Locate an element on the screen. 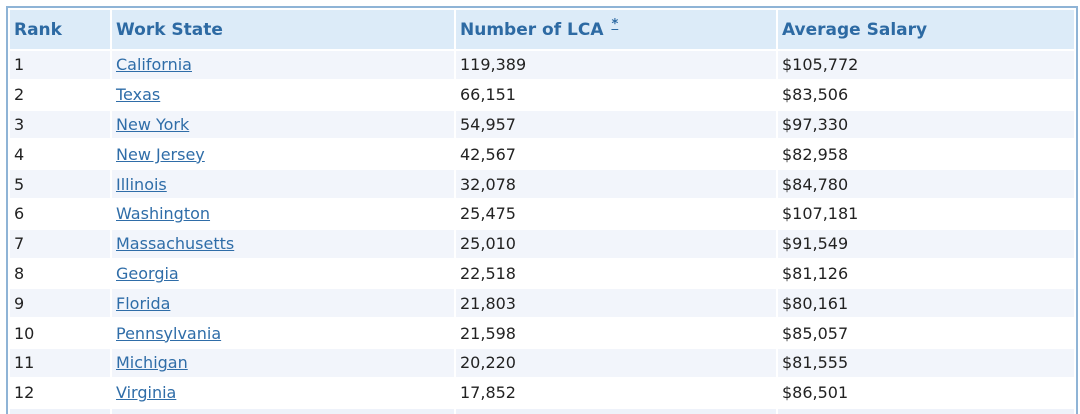 The height and width of the screenshot is (414, 1080). lca-header-label: Number of LCA is located at coordinates (532, 29).